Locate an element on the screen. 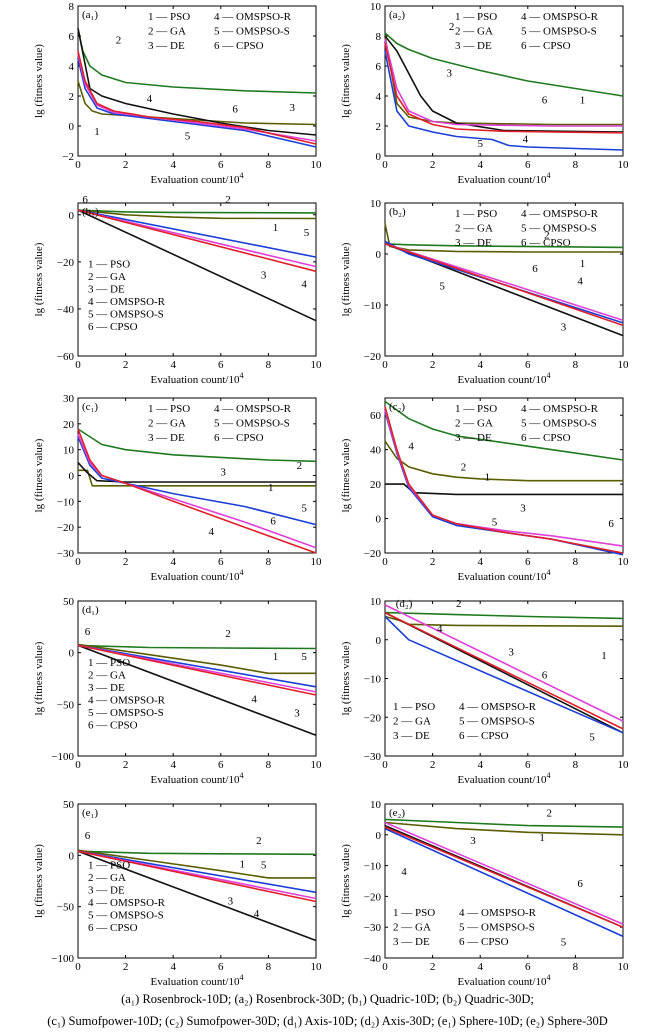  e2-panel-tag: (e₂) is located at coordinates (397, 813).